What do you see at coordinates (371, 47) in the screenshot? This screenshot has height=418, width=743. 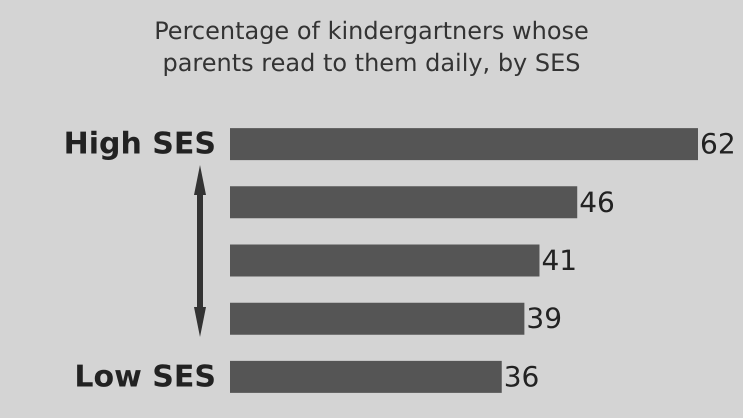 I see `chart-title: Percentage of kindergartners whose parents read to them daily, by SES` at bounding box center [371, 47].